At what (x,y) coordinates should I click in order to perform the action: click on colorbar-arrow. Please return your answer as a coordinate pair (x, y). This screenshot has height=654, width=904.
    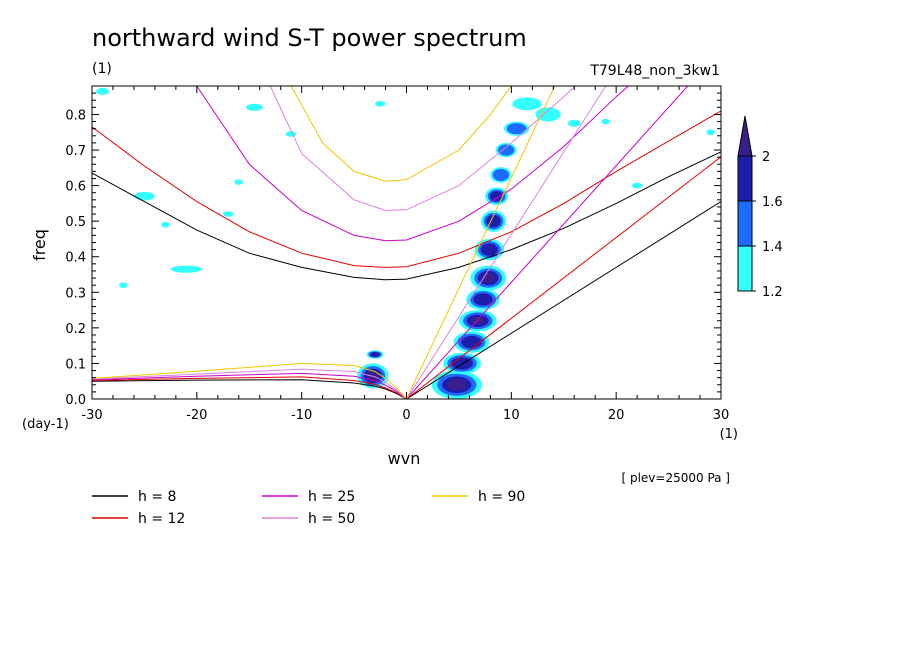
    Looking at the image, I should click on (745, 136).